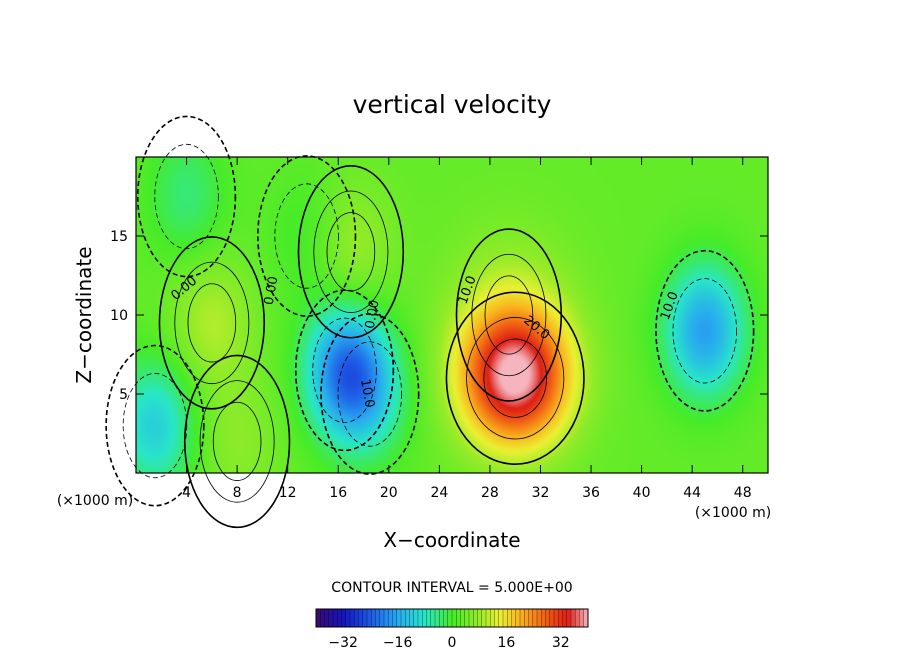 This screenshot has width=904, height=654. I want to click on x-tick-label: 4, so click(186, 493).